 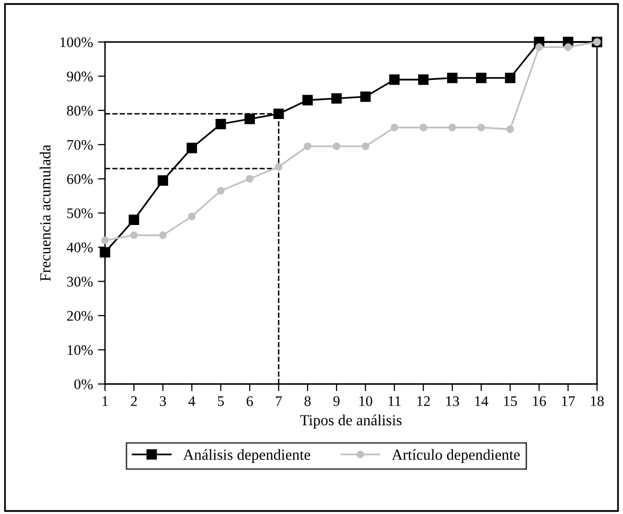 I want to click on x-tick-label: 5, so click(x=221, y=401).